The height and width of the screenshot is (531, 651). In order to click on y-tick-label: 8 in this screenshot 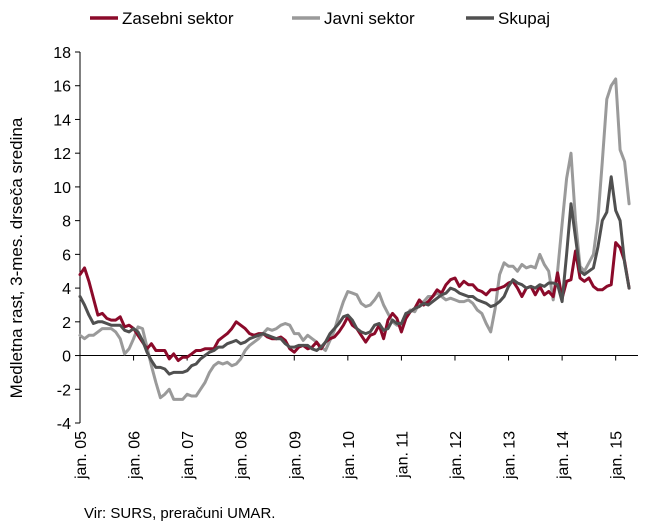, I will do `click(66, 222)`.